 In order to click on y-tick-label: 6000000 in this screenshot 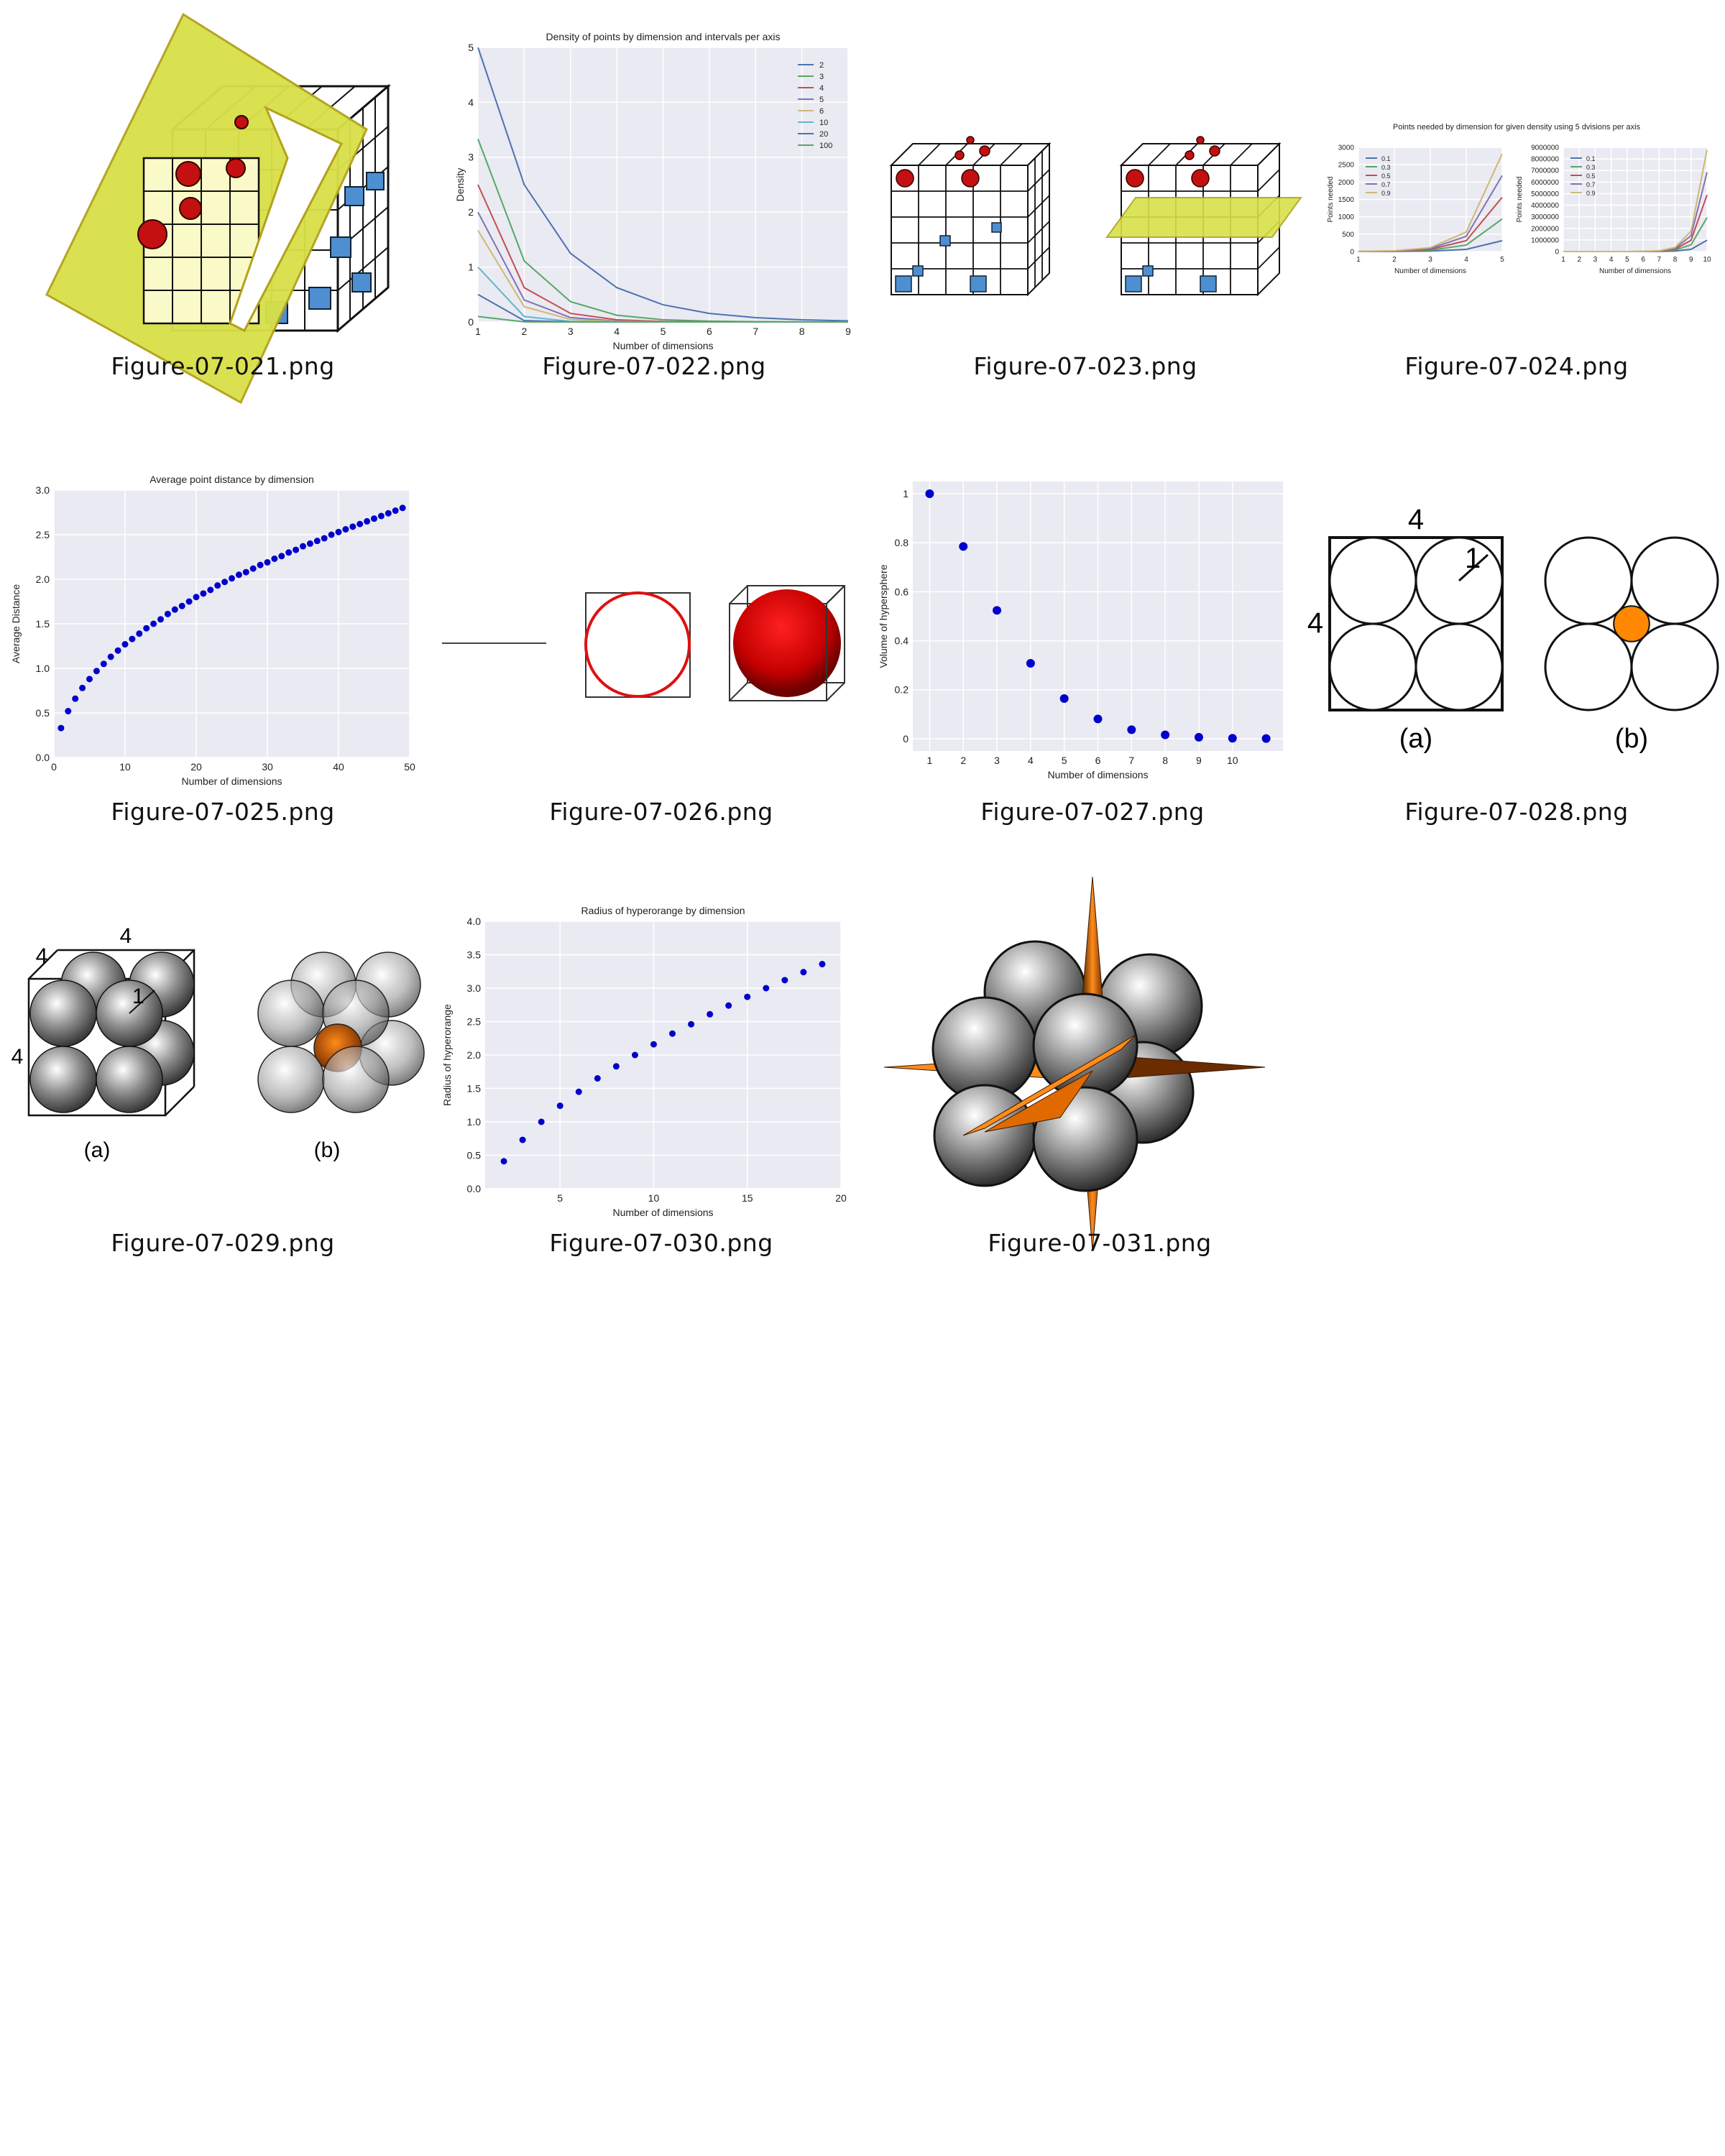, I will do `click(1545, 183)`.